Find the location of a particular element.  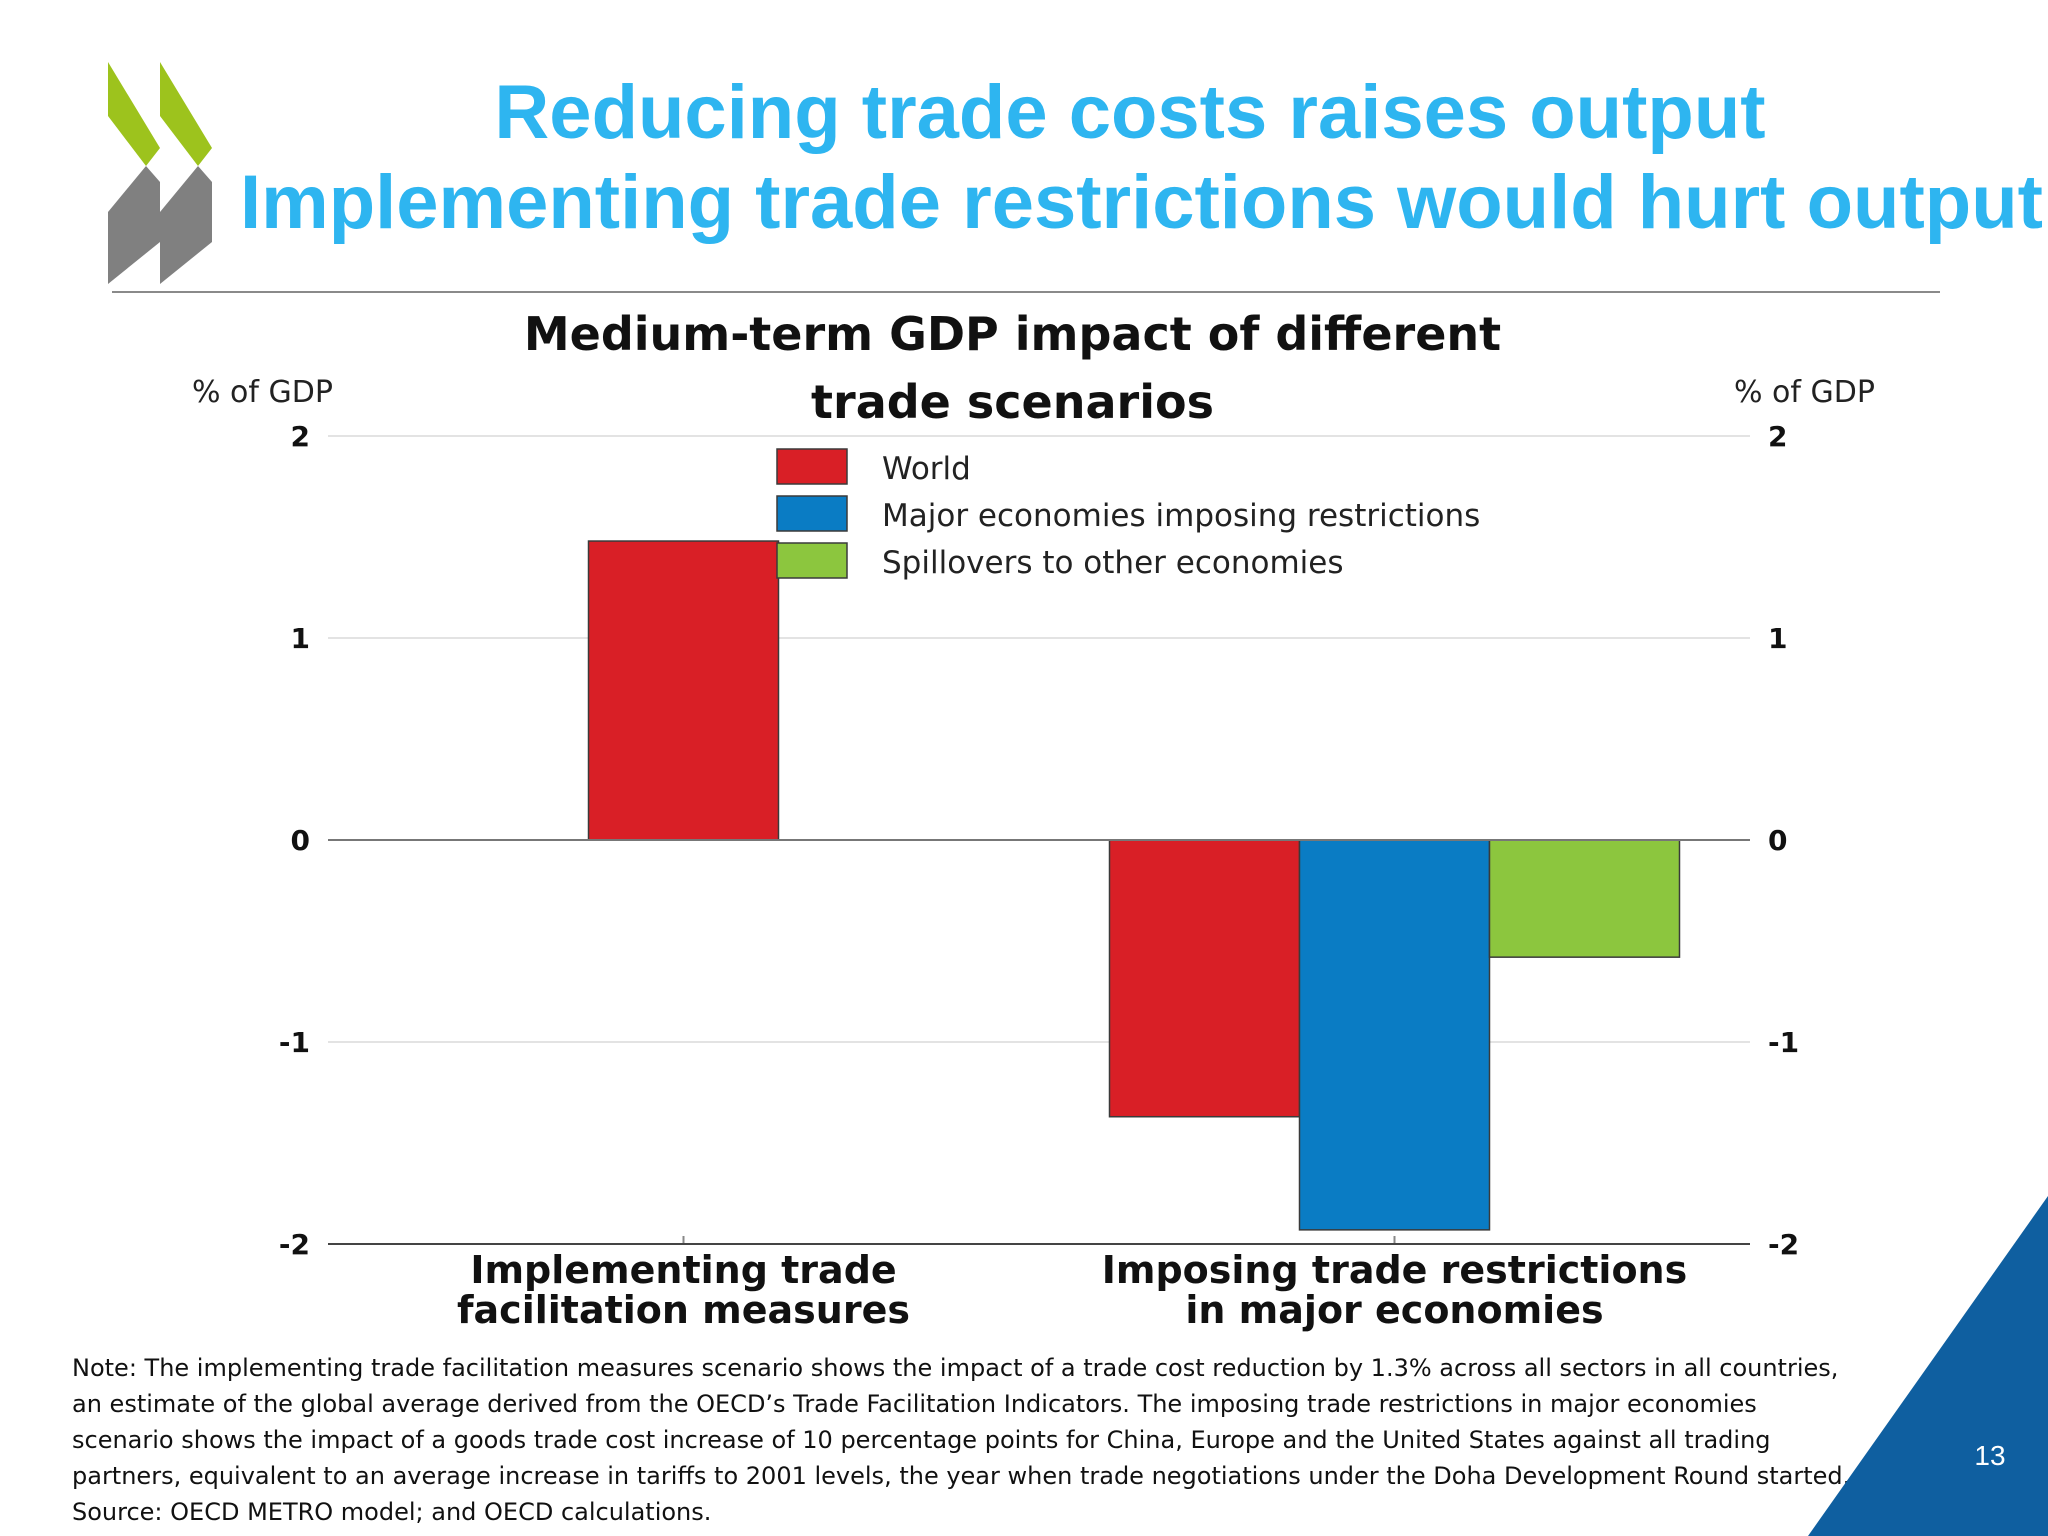

legend-label-3: Spillovers to other economies is located at coordinates (1112, 563).